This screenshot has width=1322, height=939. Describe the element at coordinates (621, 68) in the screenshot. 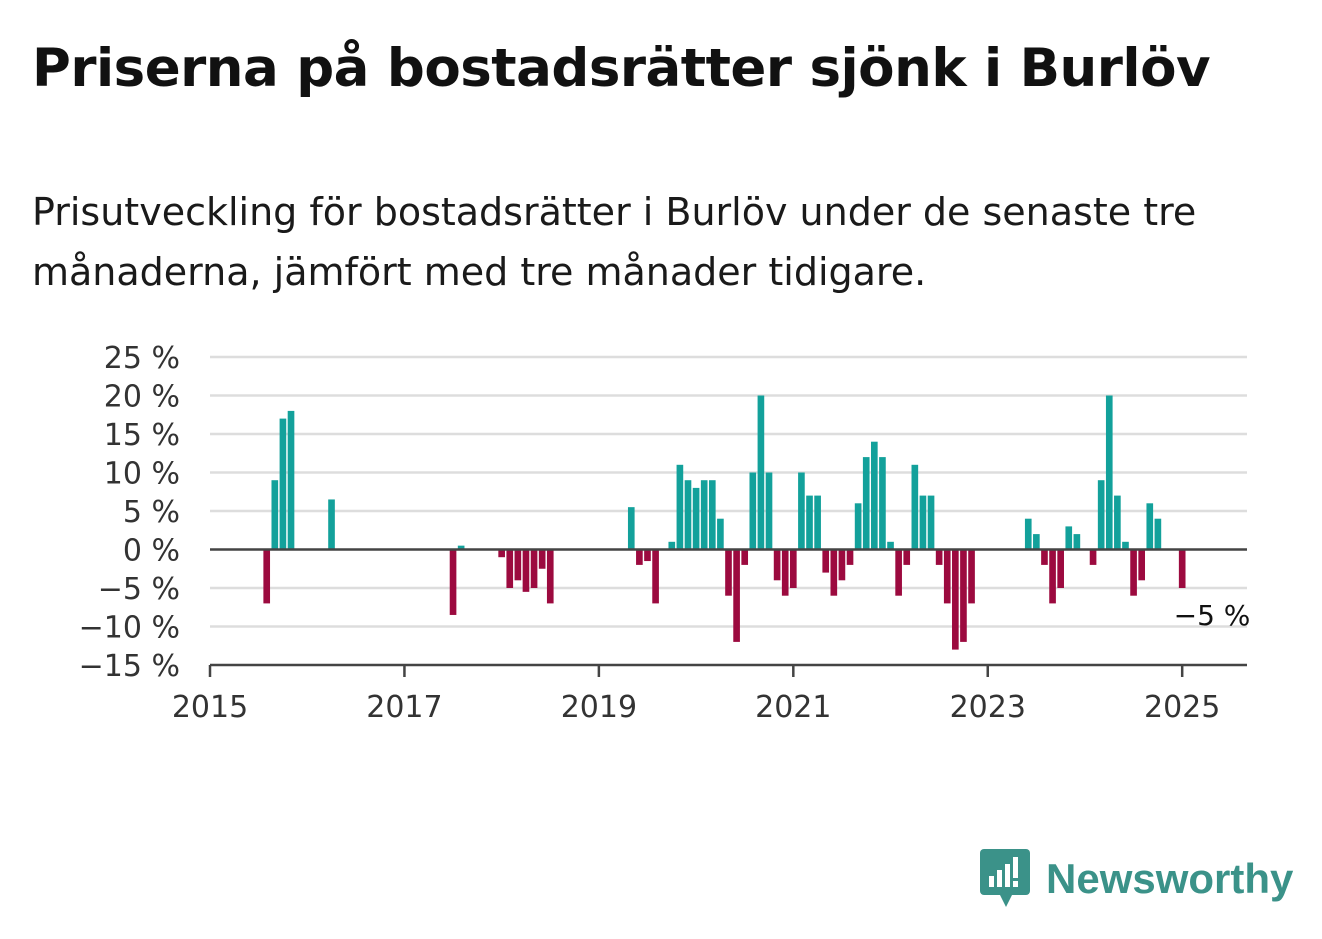

I see `chart-title: Priserna på bostadsrätter sjönk i Burlöv` at that location.